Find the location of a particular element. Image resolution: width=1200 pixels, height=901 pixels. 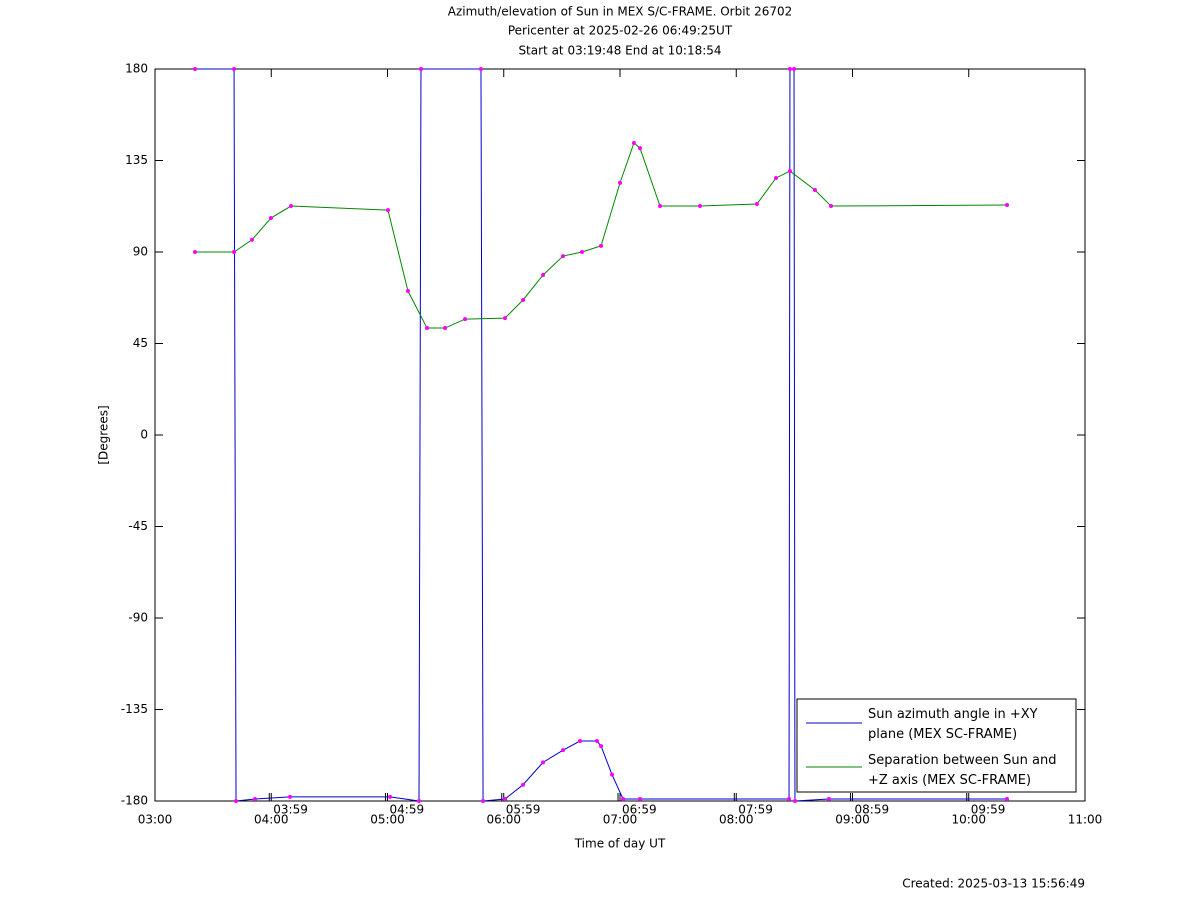

y-tick-label: -180 is located at coordinates (134, 801).